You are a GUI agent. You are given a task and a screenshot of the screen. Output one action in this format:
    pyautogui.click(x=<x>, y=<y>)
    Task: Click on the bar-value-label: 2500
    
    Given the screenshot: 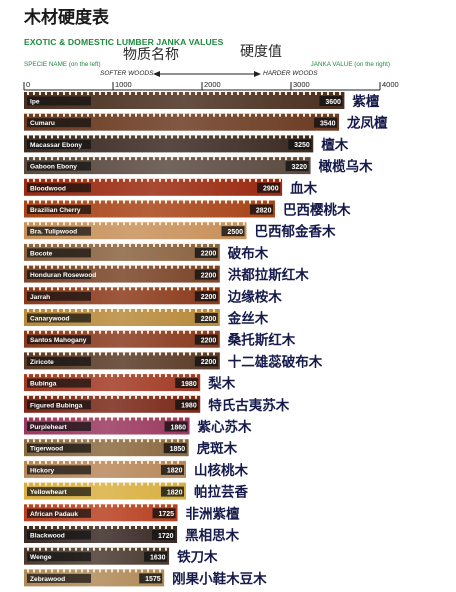 What is the action you would take?
    pyautogui.click(x=235, y=232)
    